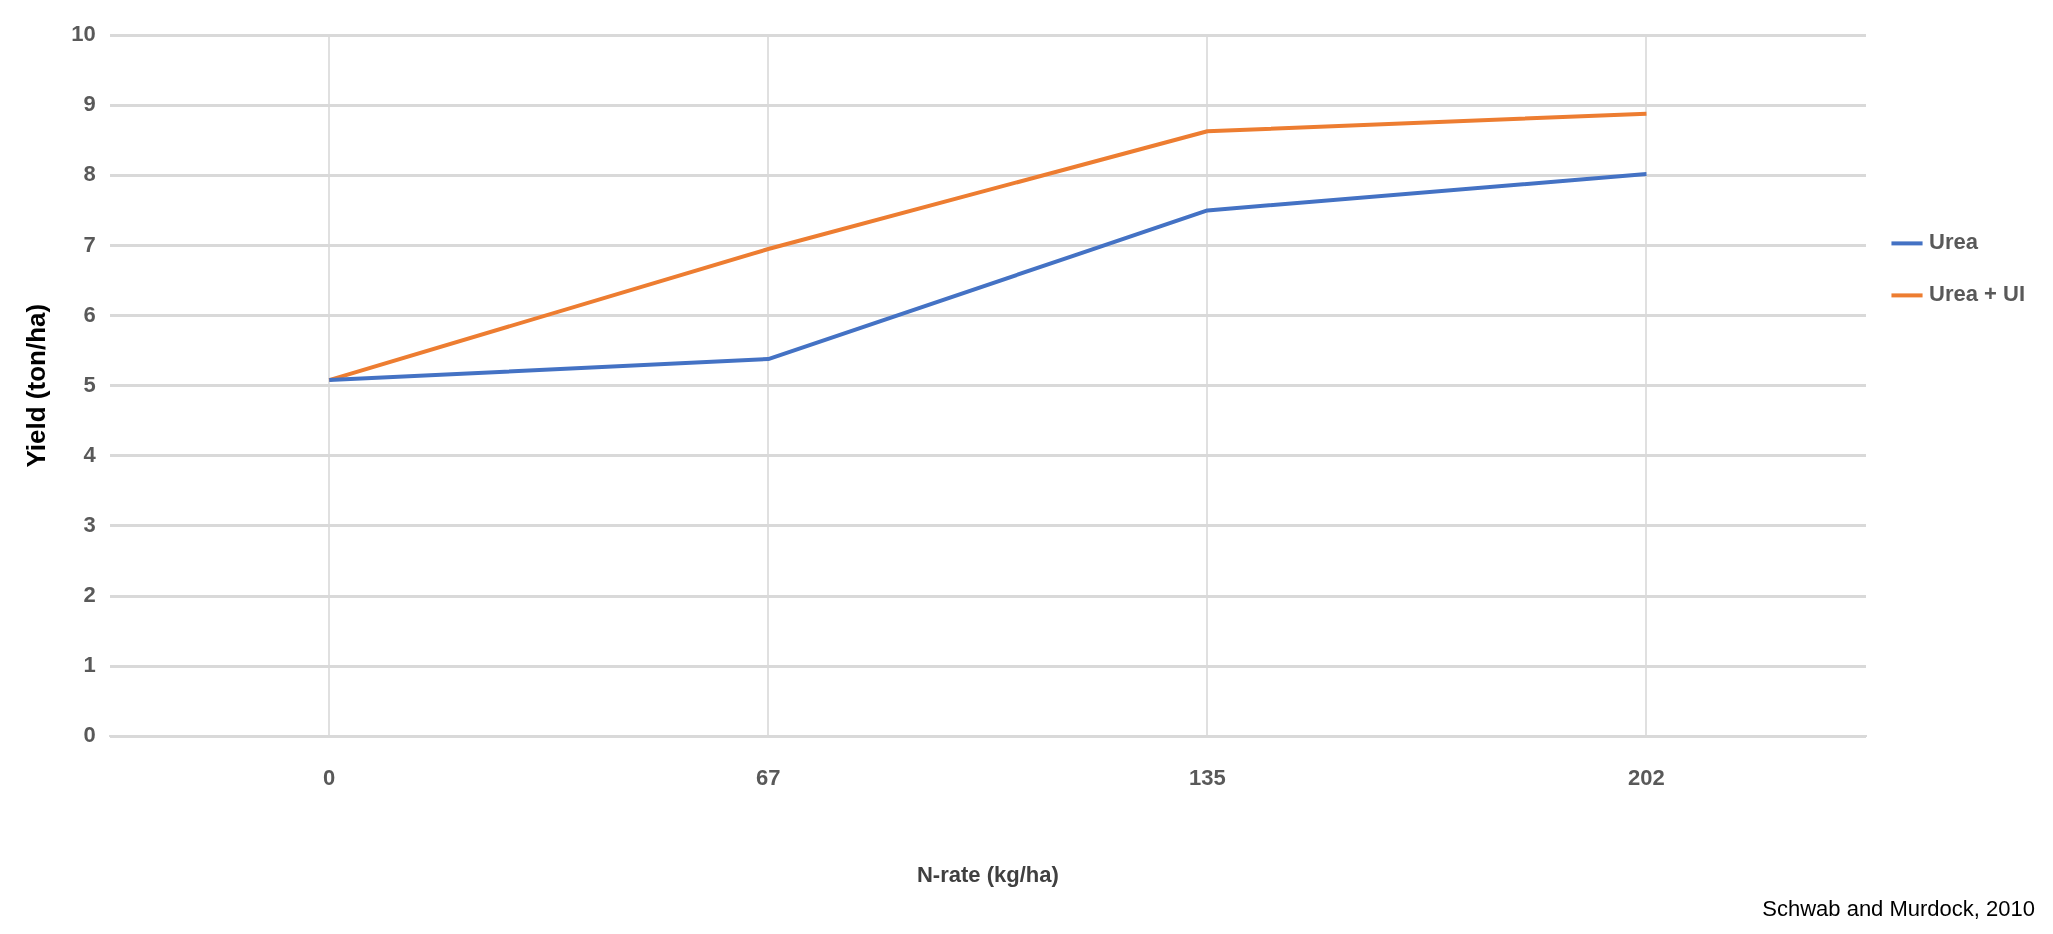 The height and width of the screenshot is (934, 2053). I want to click on y-tick-label: 0, so click(89, 735).